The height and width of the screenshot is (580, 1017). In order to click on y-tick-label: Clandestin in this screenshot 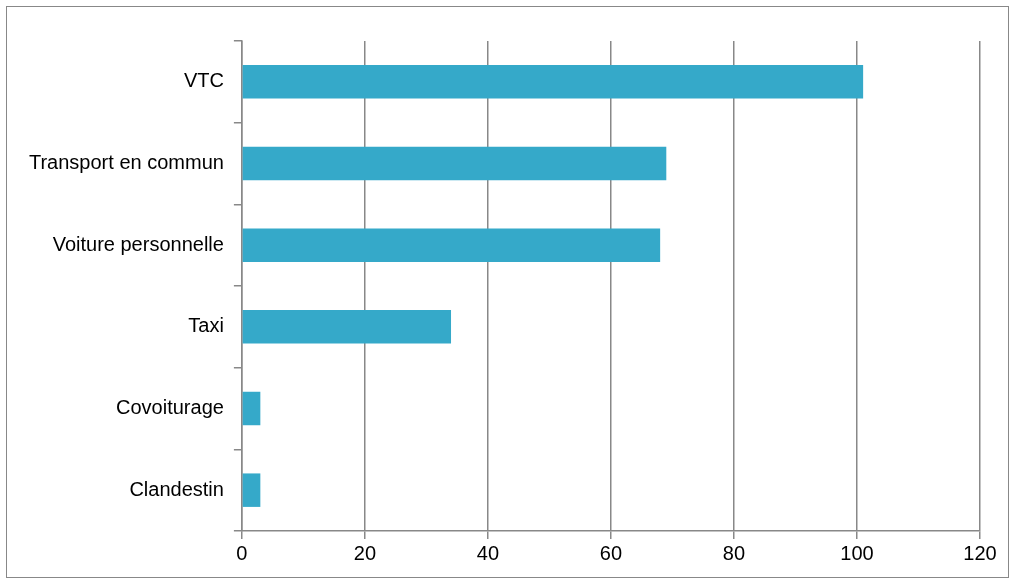, I will do `click(176, 488)`.